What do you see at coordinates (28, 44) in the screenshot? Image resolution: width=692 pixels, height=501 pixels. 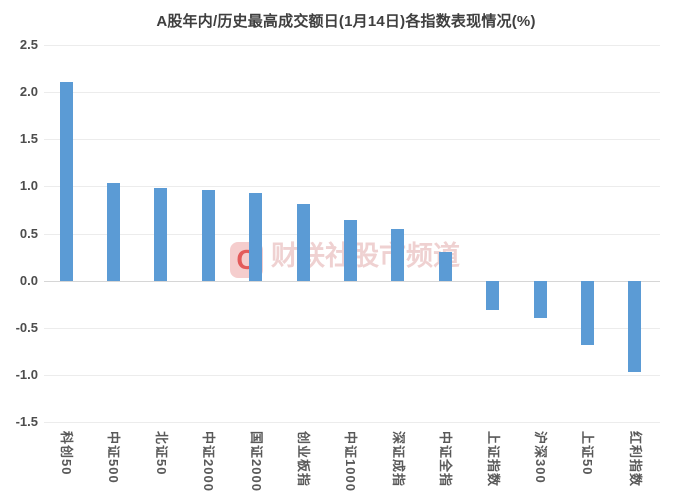 I see `y-axis-tick-label: 2.5` at bounding box center [28, 44].